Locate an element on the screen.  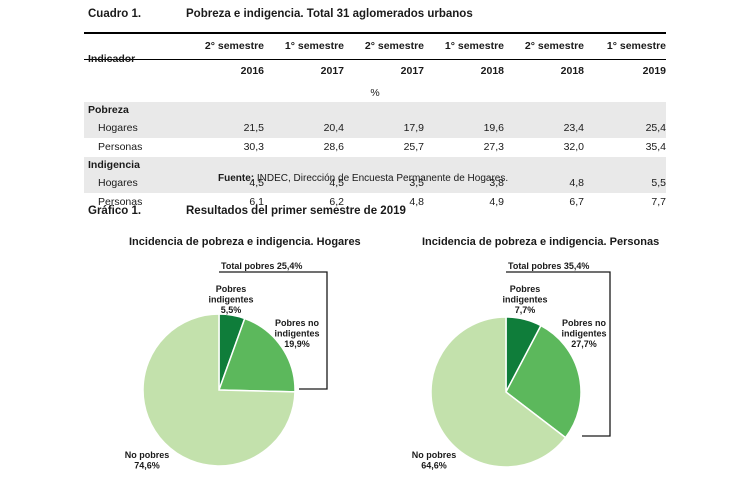
section-row-indigencia: Indigencia is located at coordinates (375, 165).